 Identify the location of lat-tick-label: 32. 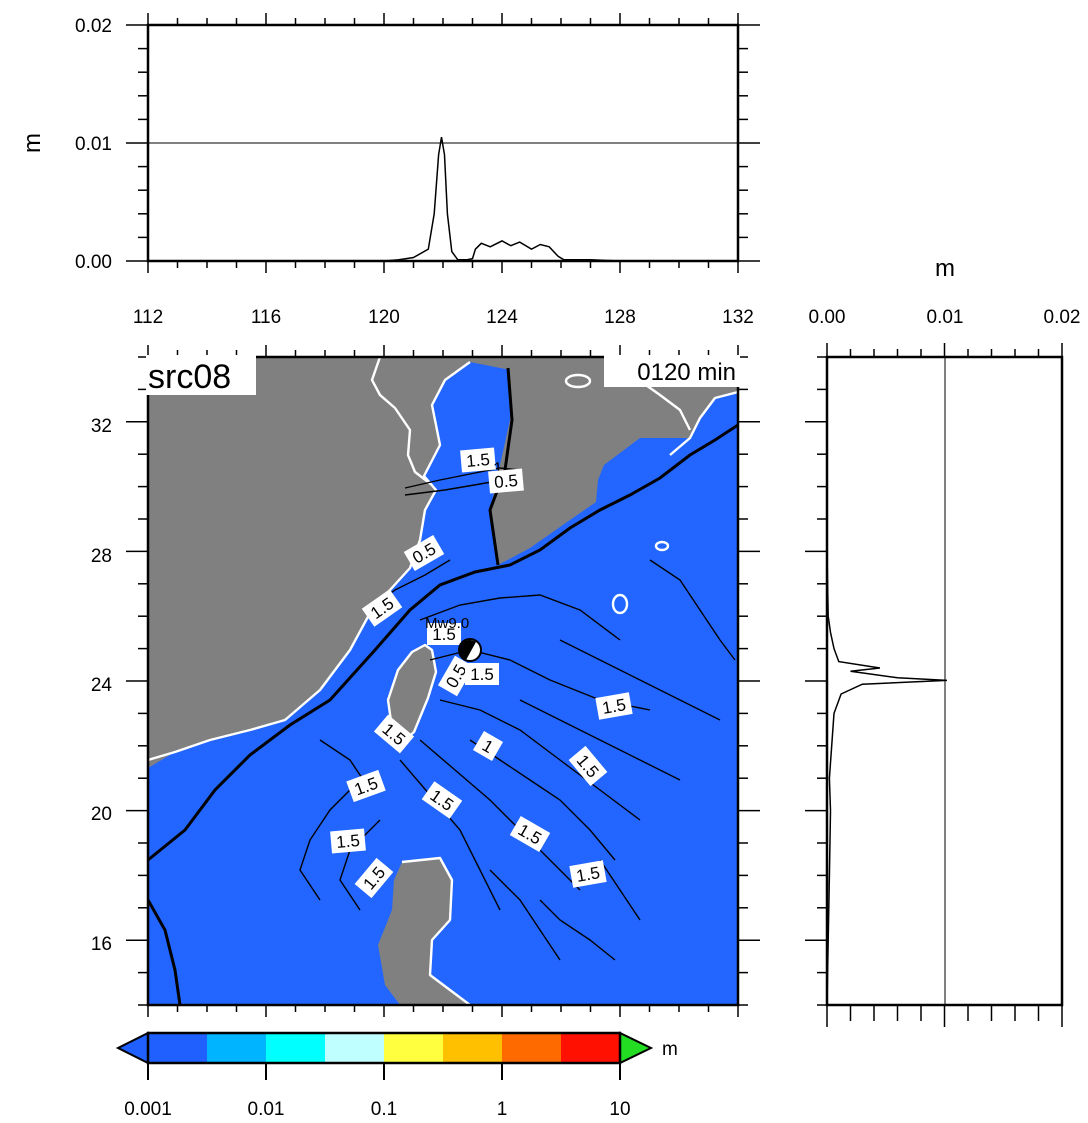
(101, 426).